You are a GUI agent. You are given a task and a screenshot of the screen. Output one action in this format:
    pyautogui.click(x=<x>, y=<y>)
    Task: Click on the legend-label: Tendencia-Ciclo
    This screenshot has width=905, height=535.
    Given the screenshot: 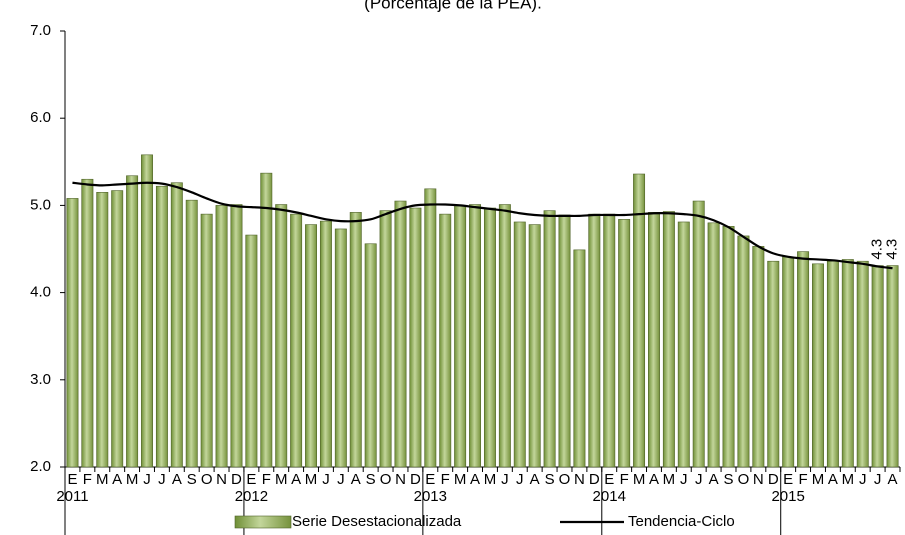 What is the action you would take?
    pyautogui.click(x=681, y=521)
    